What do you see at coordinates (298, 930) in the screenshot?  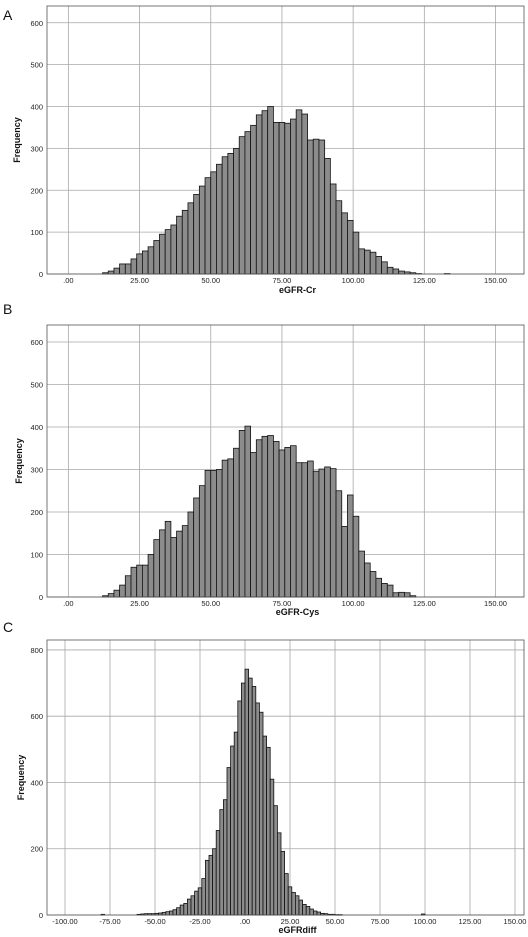 I see `x-axis-title: eGFRdiff` at bounding box center [298, 930].